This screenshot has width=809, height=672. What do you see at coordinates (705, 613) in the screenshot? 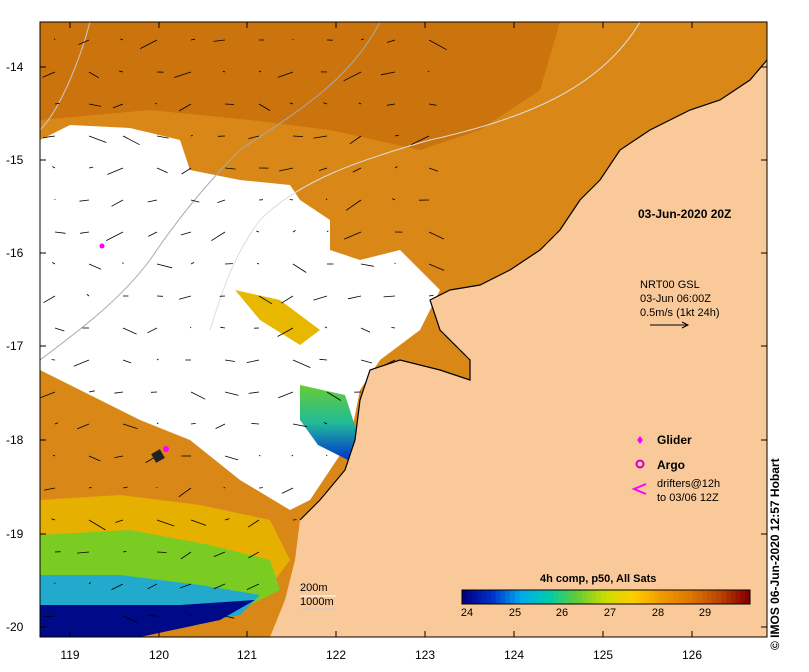
I see `colorbar-tick: 29` at bounding box center [705, 613].